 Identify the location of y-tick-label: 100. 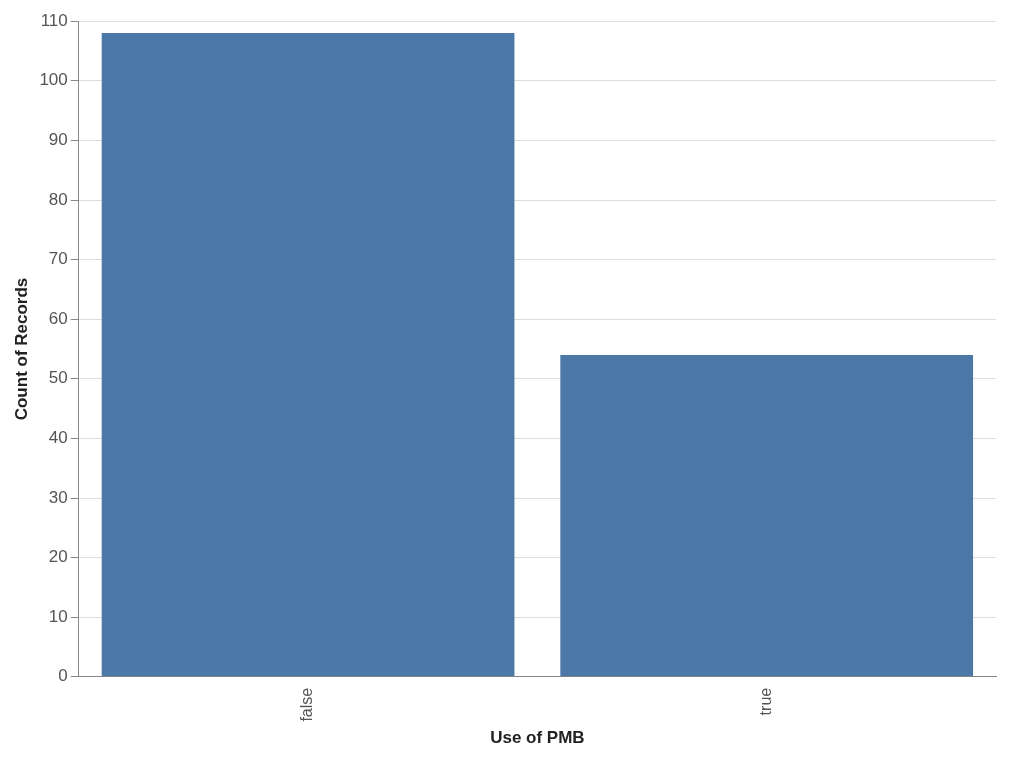
(53, 80).